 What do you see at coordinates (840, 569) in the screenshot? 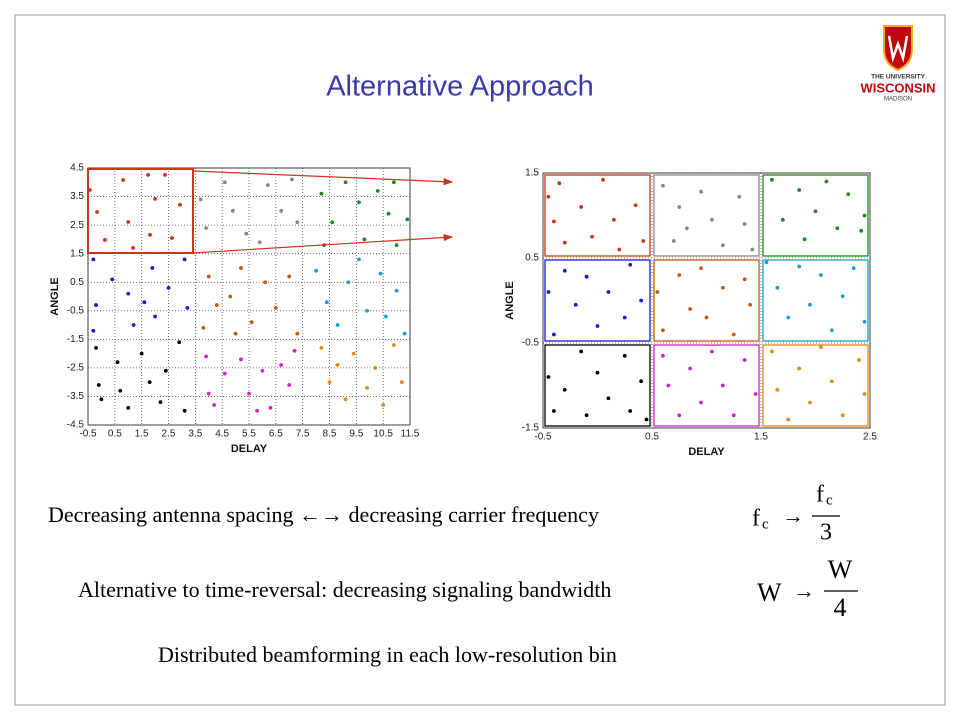
I see `formula-num: W` at bounding box center [840, 569].